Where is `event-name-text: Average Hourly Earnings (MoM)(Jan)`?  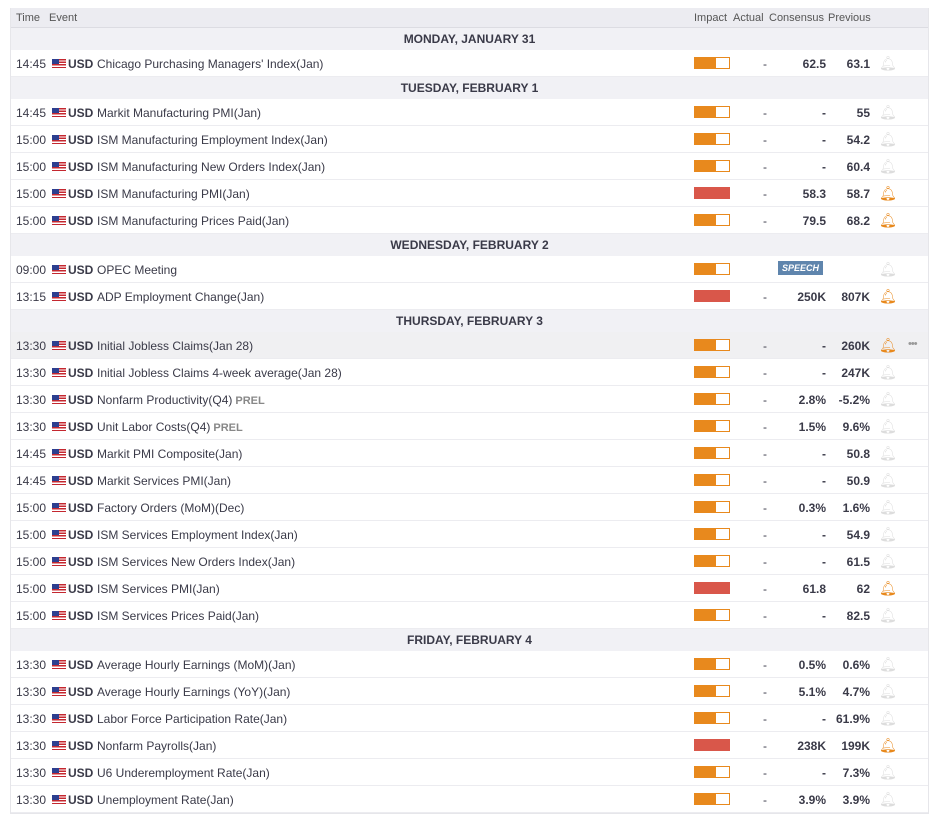 event-name-text: Average Hourly Earnings (MoM)(Jan) is located at coordinates (196, 665).